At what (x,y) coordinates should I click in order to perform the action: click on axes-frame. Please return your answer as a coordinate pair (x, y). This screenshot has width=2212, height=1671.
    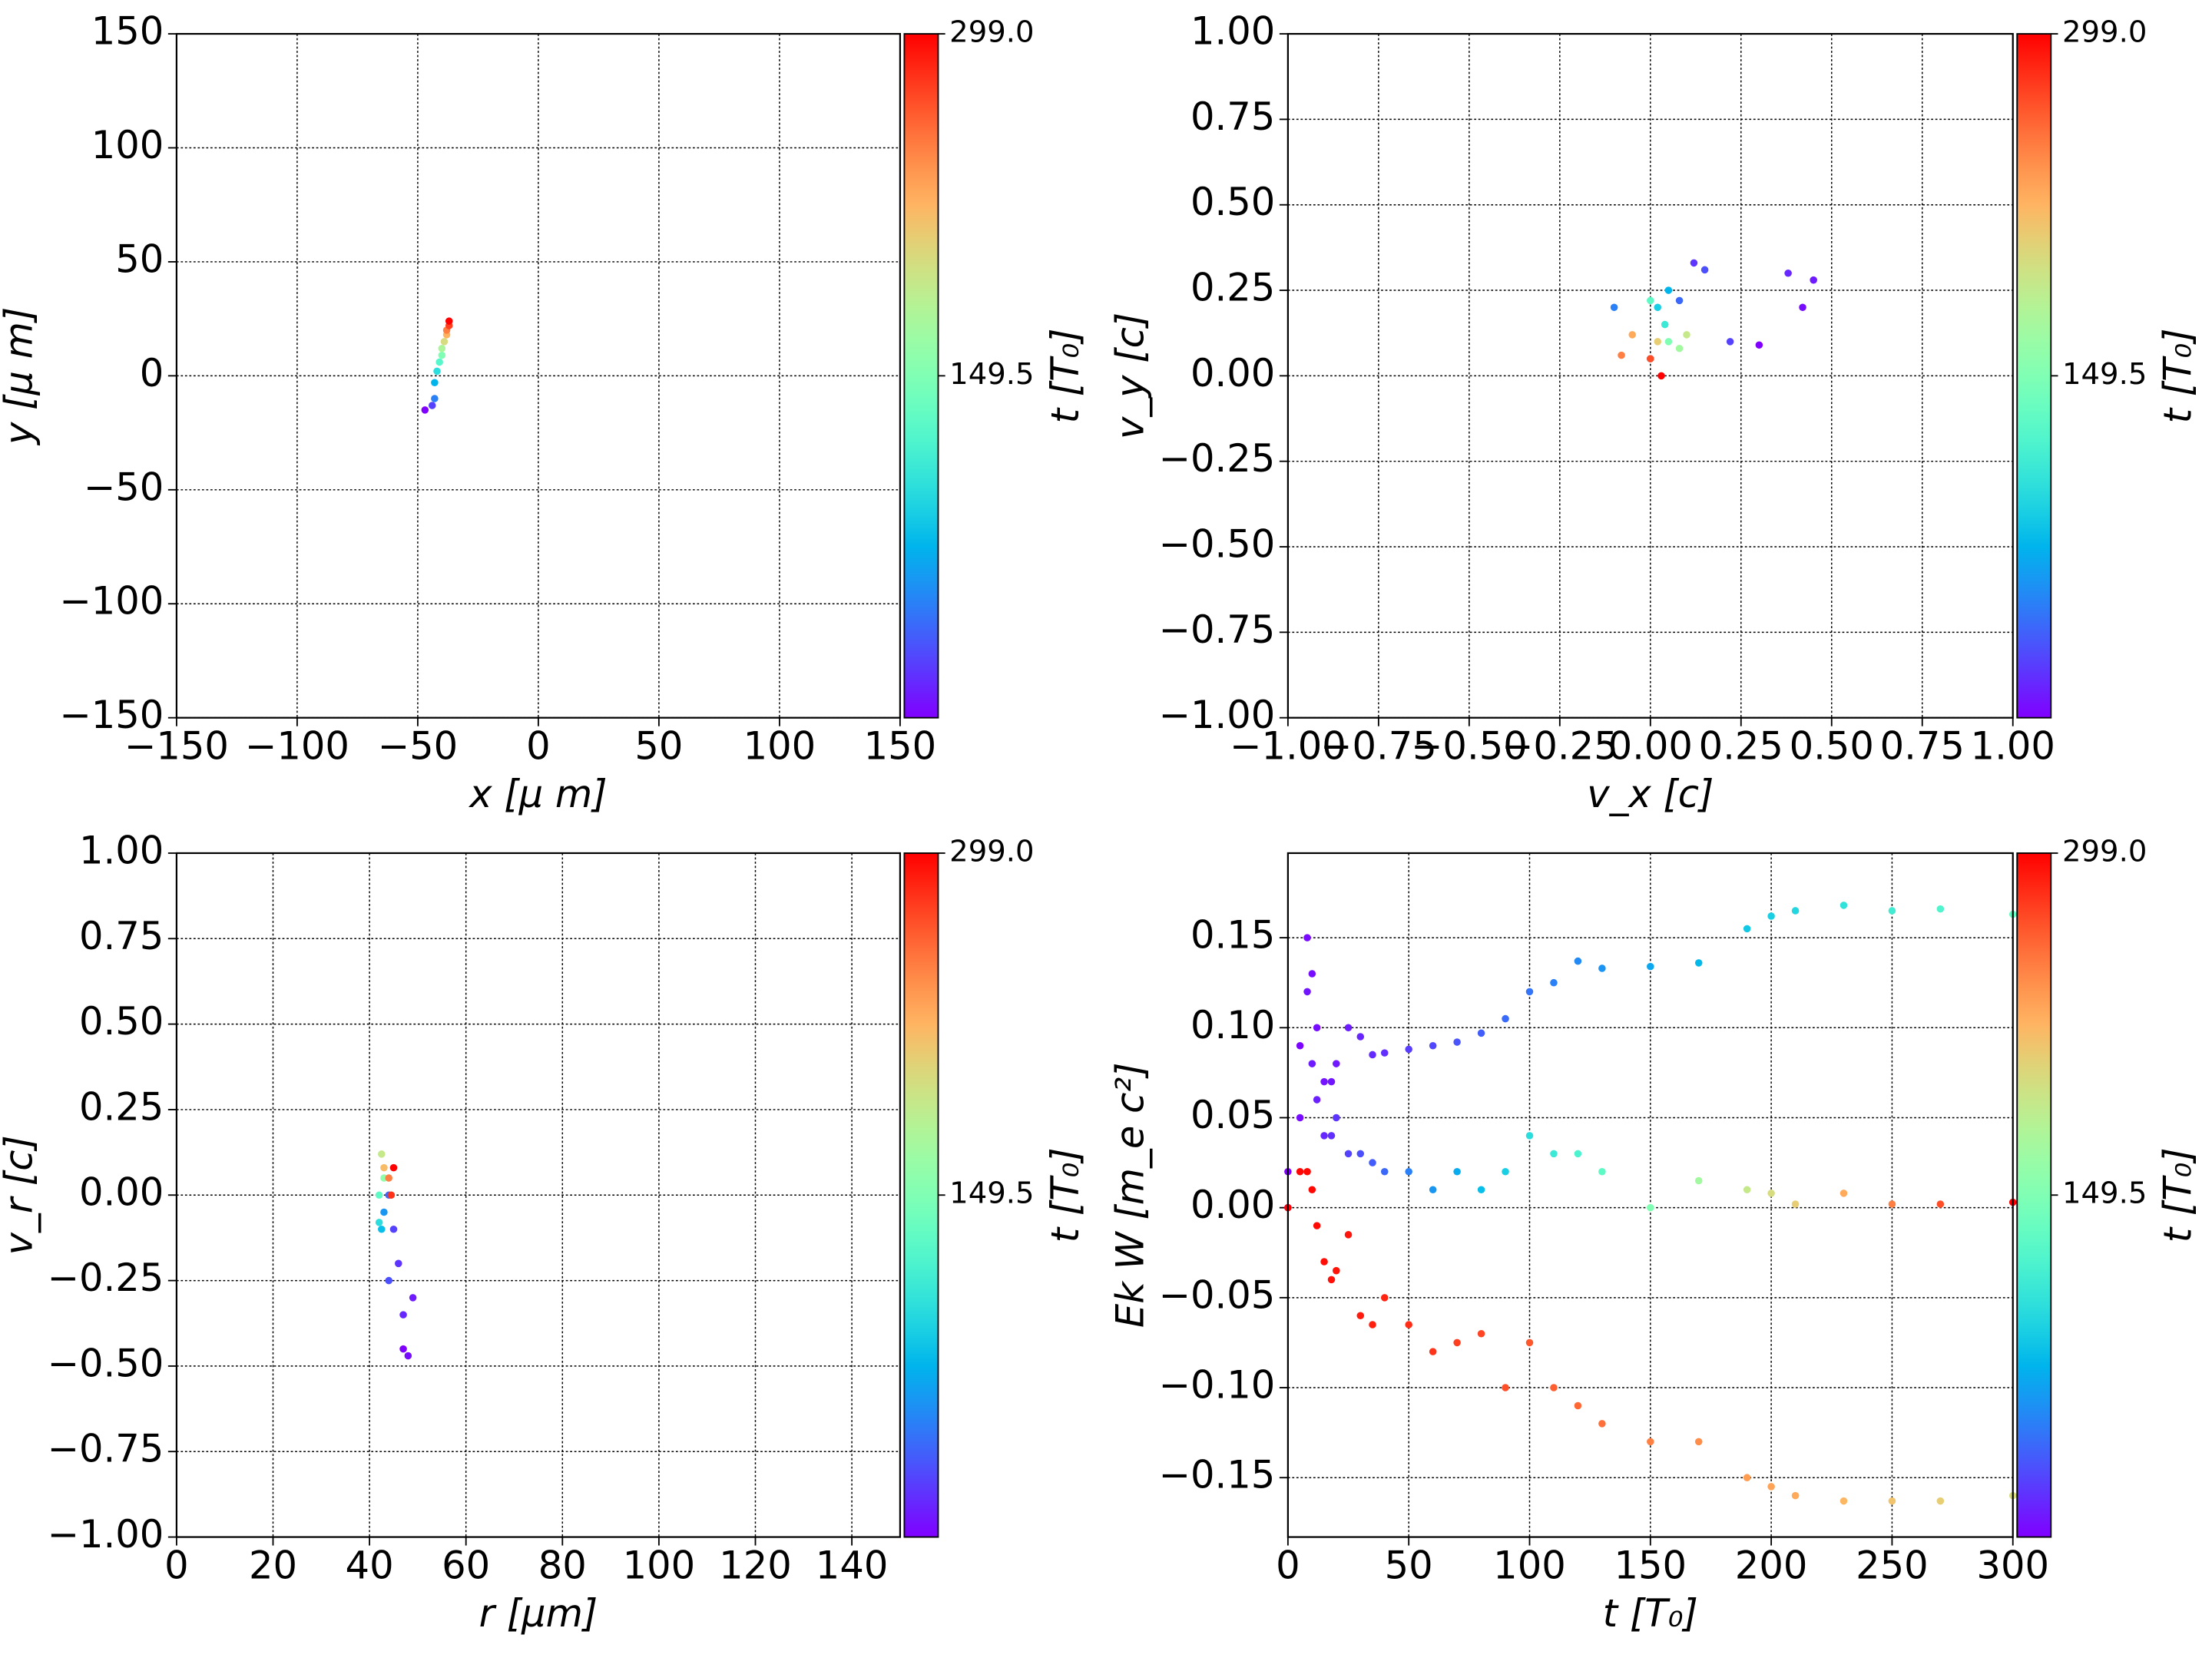
    Looking at the image, I should click on (1650, 375).